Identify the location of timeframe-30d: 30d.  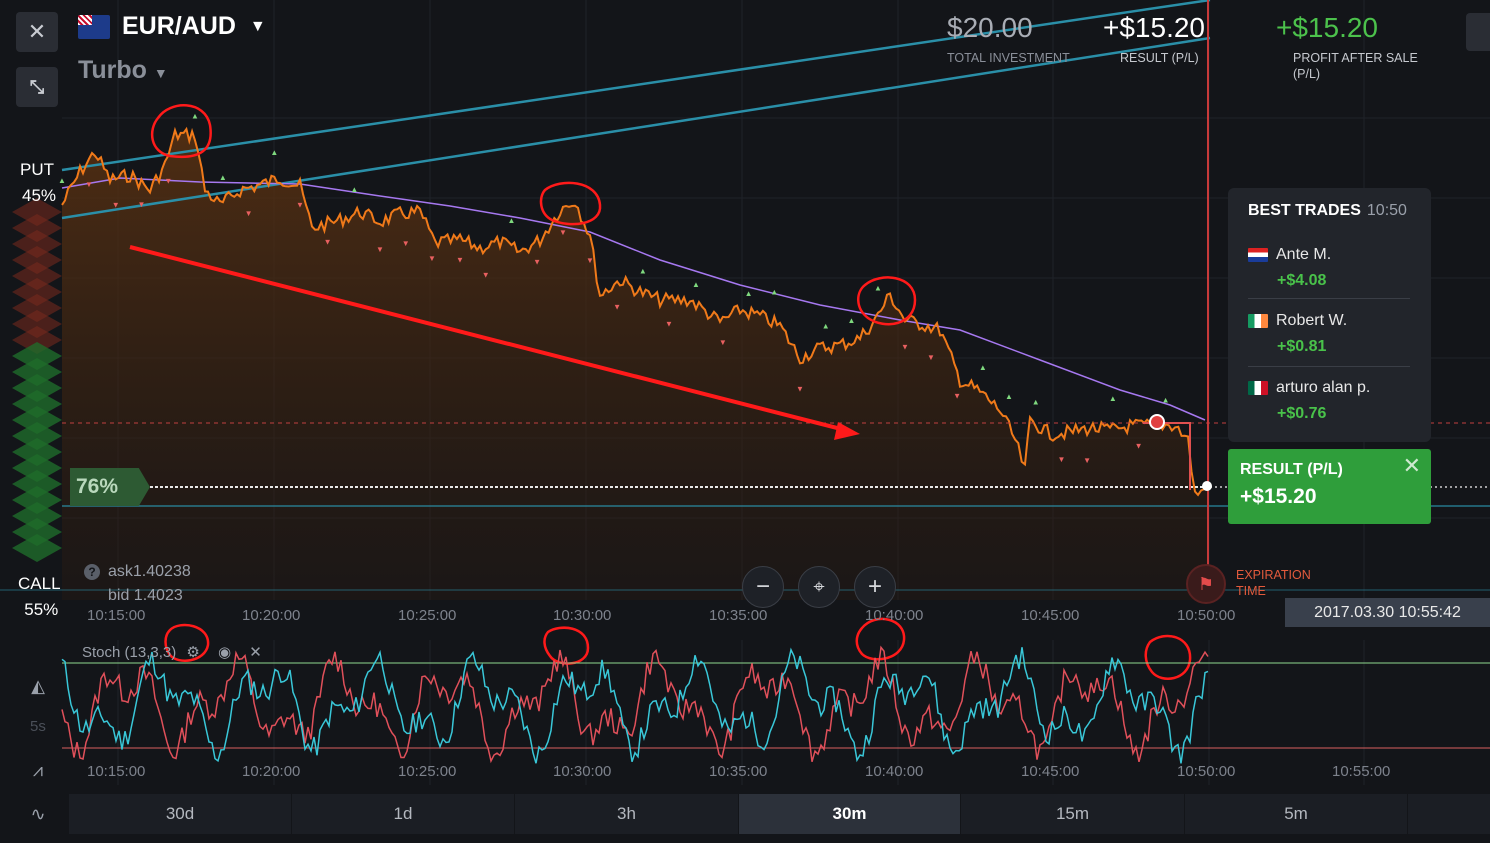
(180, 814).